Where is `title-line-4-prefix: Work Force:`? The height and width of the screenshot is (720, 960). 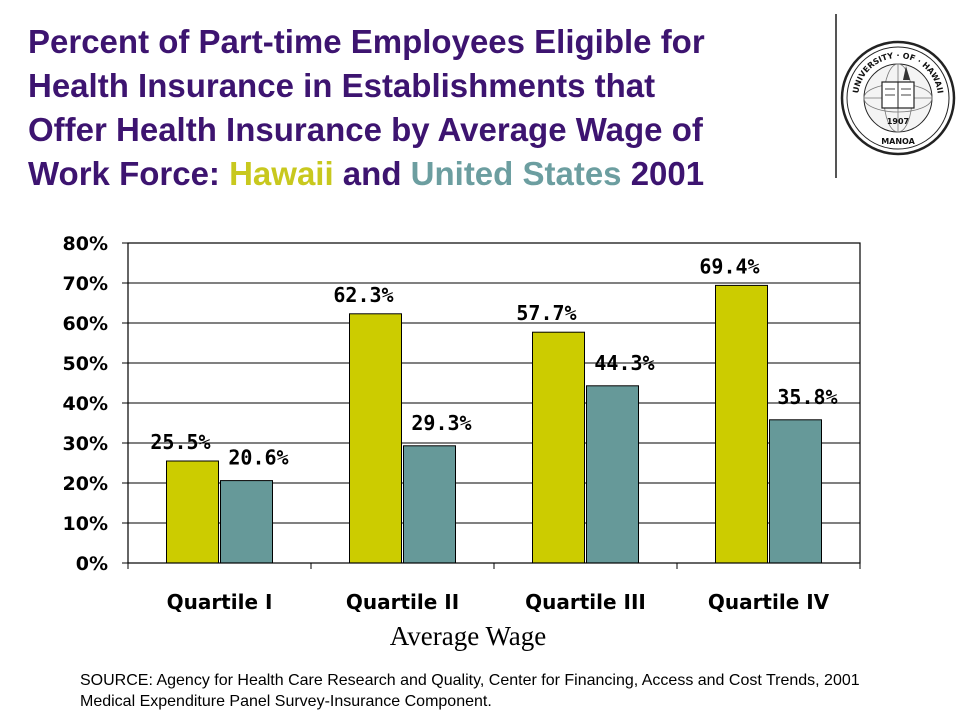
title-line-4-prefix: Work Force: is located at coordinates (129, 173).